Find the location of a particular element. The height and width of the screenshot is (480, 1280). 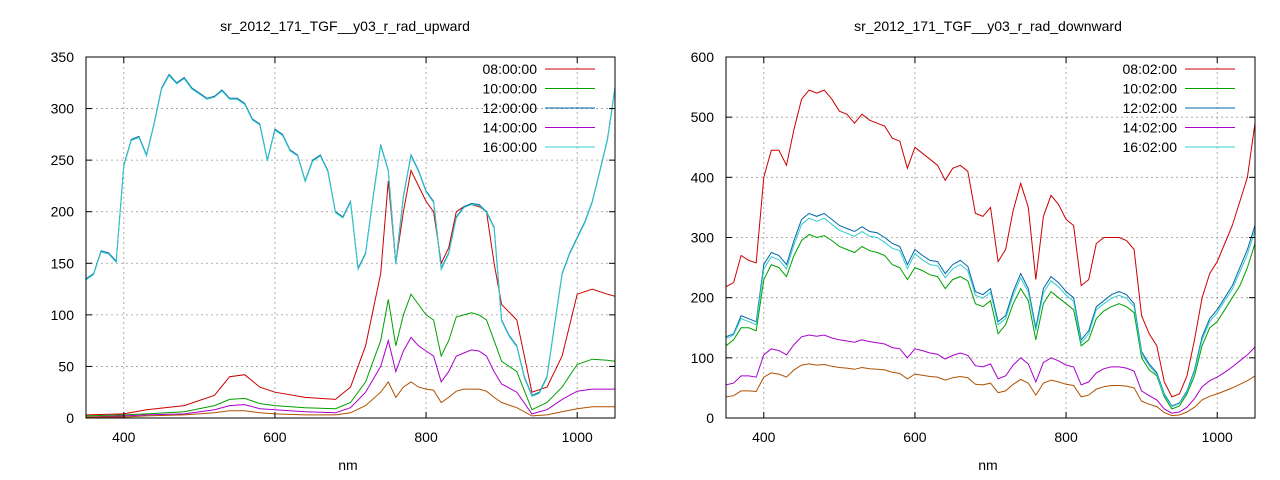

chart-title: sr_2012_171_TGF__y03_r_rad_downward is located at coordinates (988, 26).